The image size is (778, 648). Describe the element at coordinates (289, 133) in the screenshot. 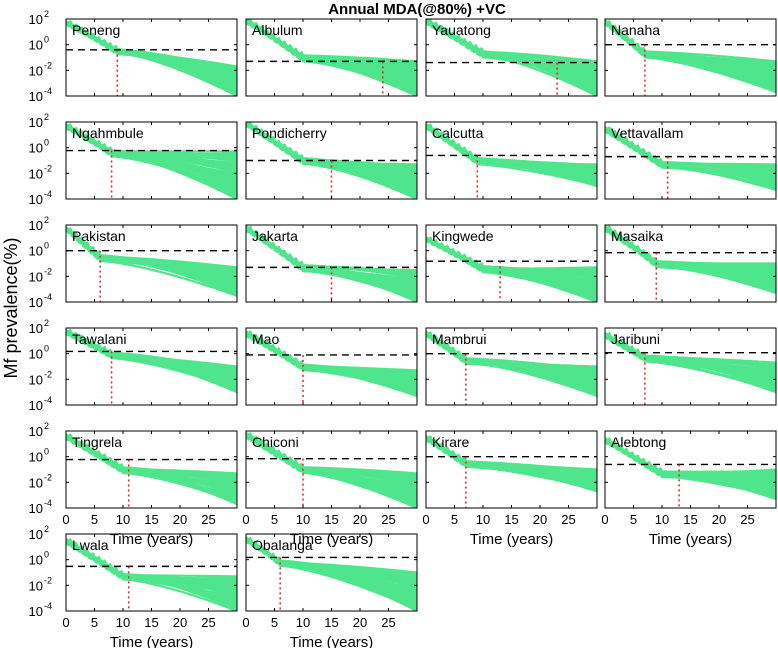

I see `site-label: Pondicherry` at that location.